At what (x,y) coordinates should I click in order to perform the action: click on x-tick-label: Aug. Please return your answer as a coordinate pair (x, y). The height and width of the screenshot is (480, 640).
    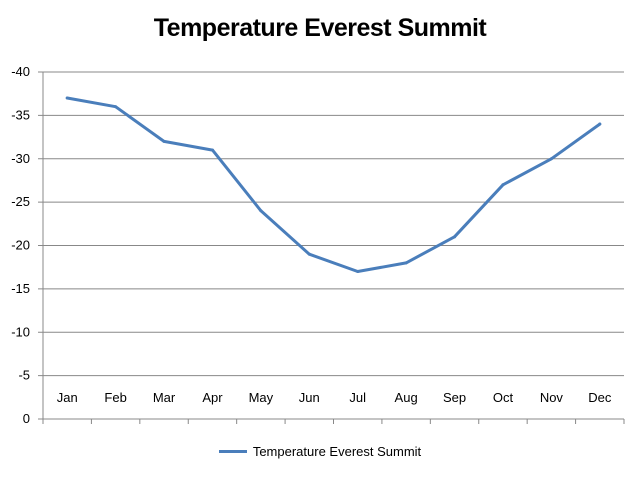
    Looking at the image, I should click on (406, 397).